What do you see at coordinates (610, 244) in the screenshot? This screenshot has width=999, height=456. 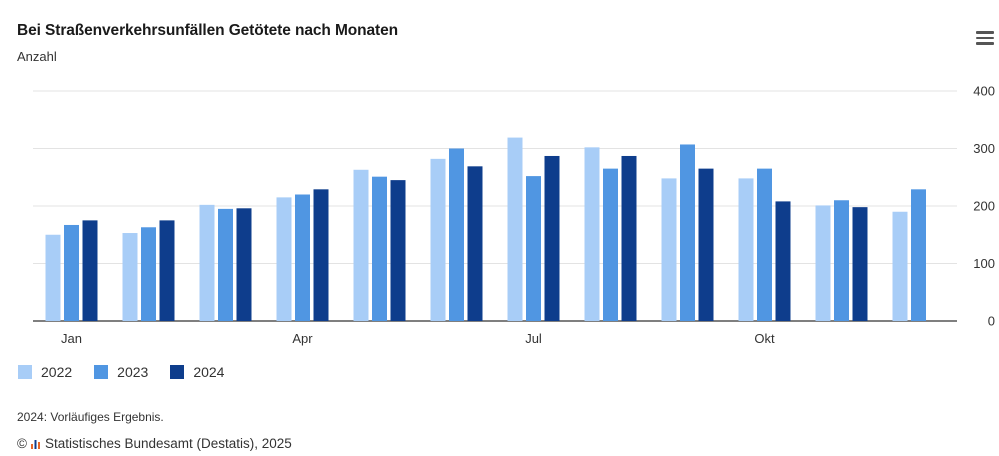 I see `bar-2023-Aug` at bounding box center [610, 244].